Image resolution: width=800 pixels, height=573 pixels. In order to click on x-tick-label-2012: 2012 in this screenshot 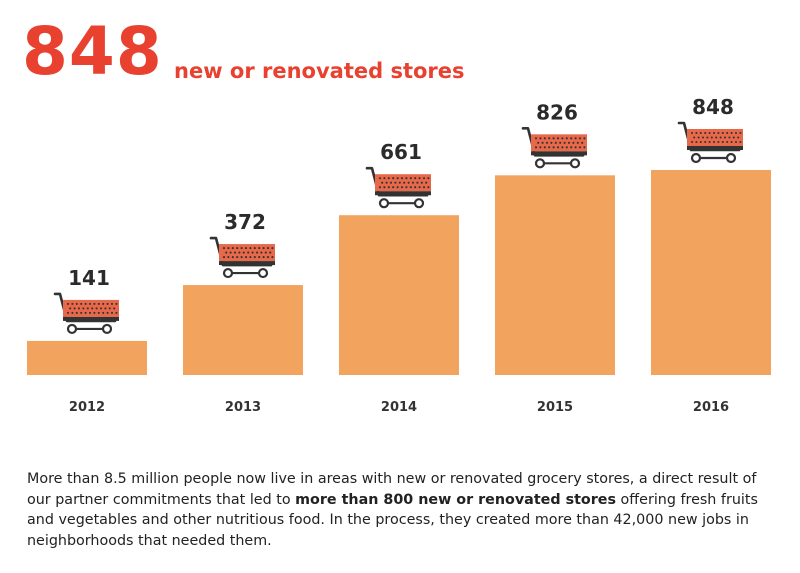, I will do `click(87, 407)`.